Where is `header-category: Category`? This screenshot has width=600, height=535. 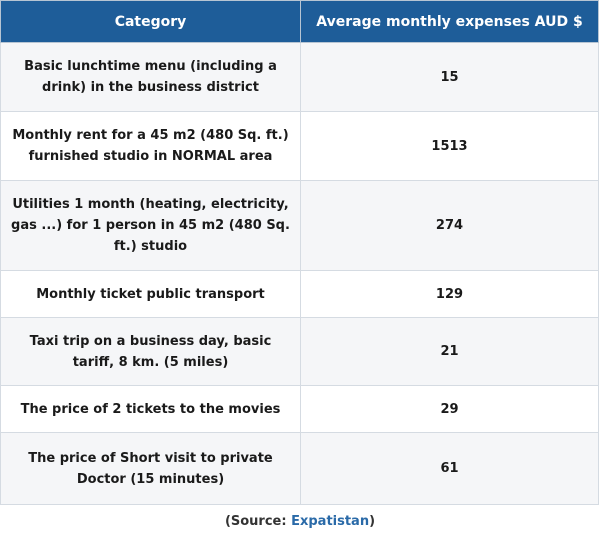
header-category: Category is located at coordinates (150, 21).